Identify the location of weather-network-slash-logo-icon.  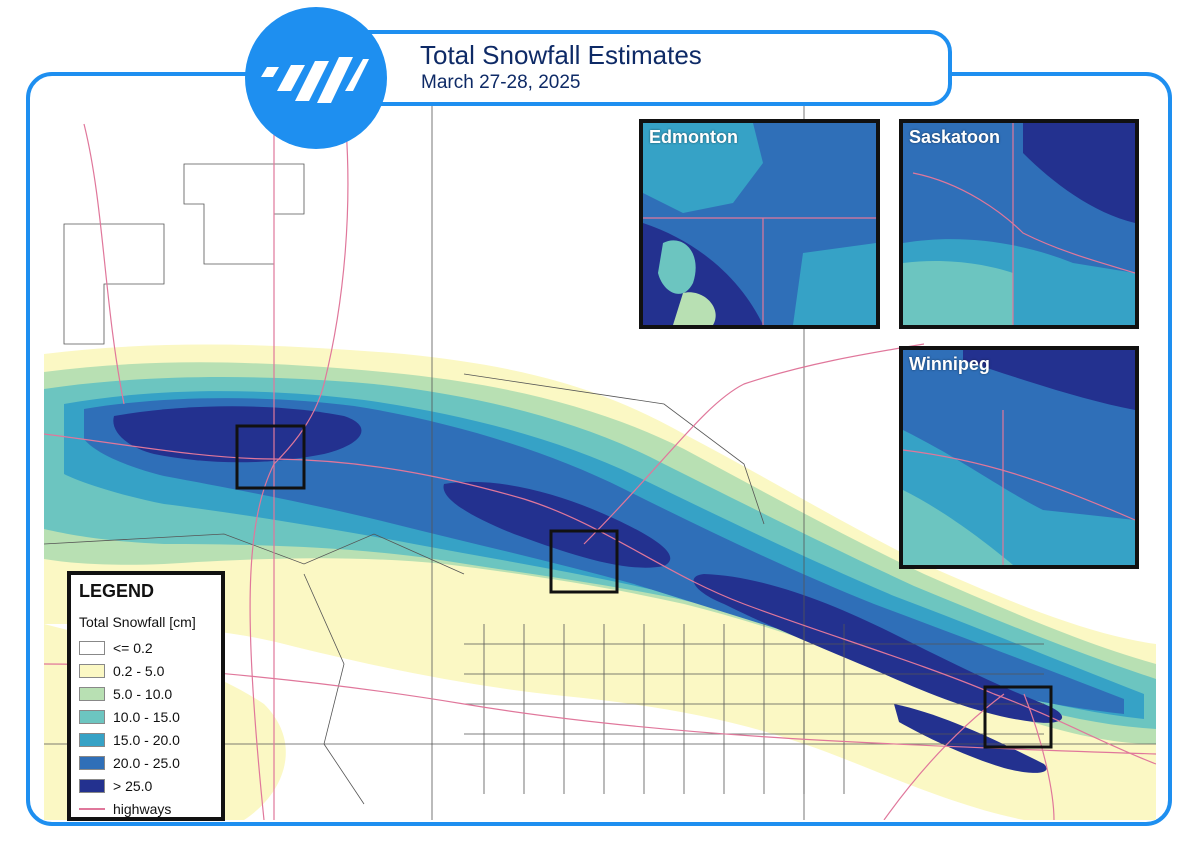
(315, 80).